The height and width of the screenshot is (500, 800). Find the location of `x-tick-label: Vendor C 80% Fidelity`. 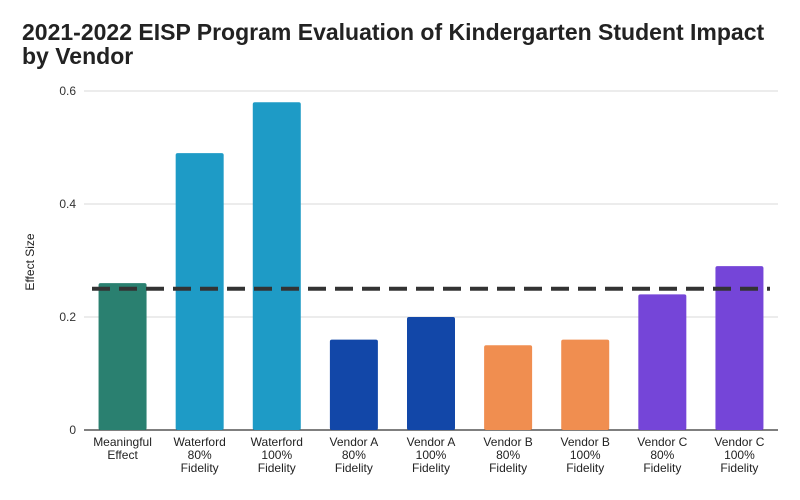

x-tick-label: Vendor C 80% Fidelity is located at coordinates (662, 455).